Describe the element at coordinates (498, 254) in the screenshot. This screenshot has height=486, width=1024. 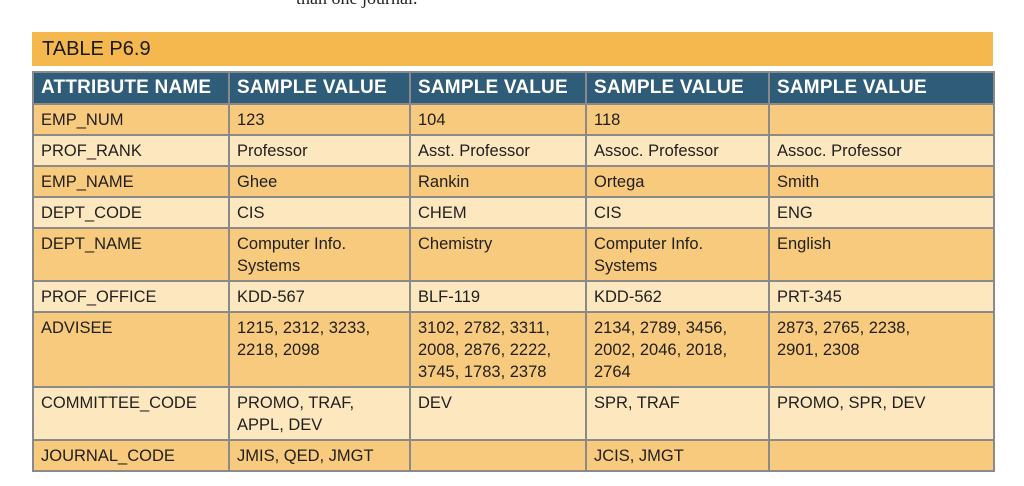
I see `sample-value-cell: Chemistry` at that location.